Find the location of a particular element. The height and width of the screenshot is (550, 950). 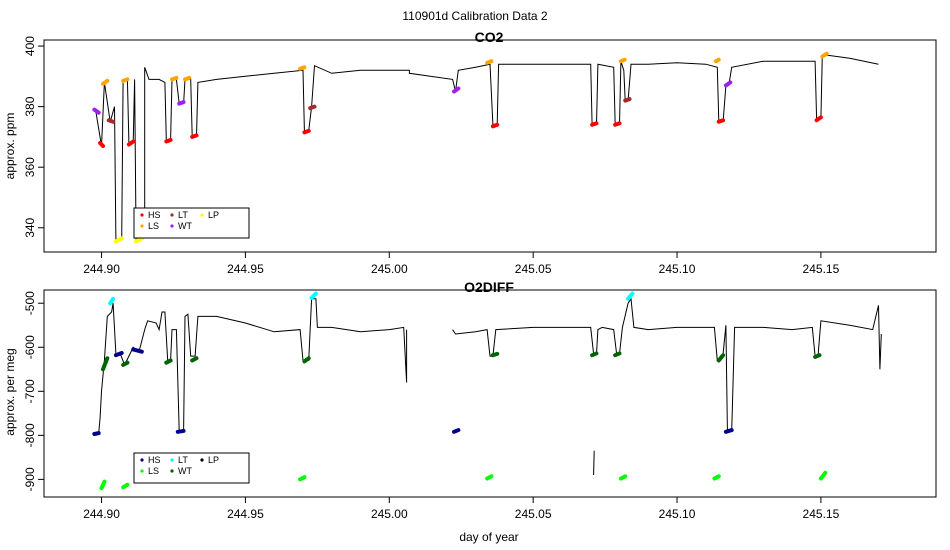

o2diff-legend-label: WT is located at coordinates (185, 471).